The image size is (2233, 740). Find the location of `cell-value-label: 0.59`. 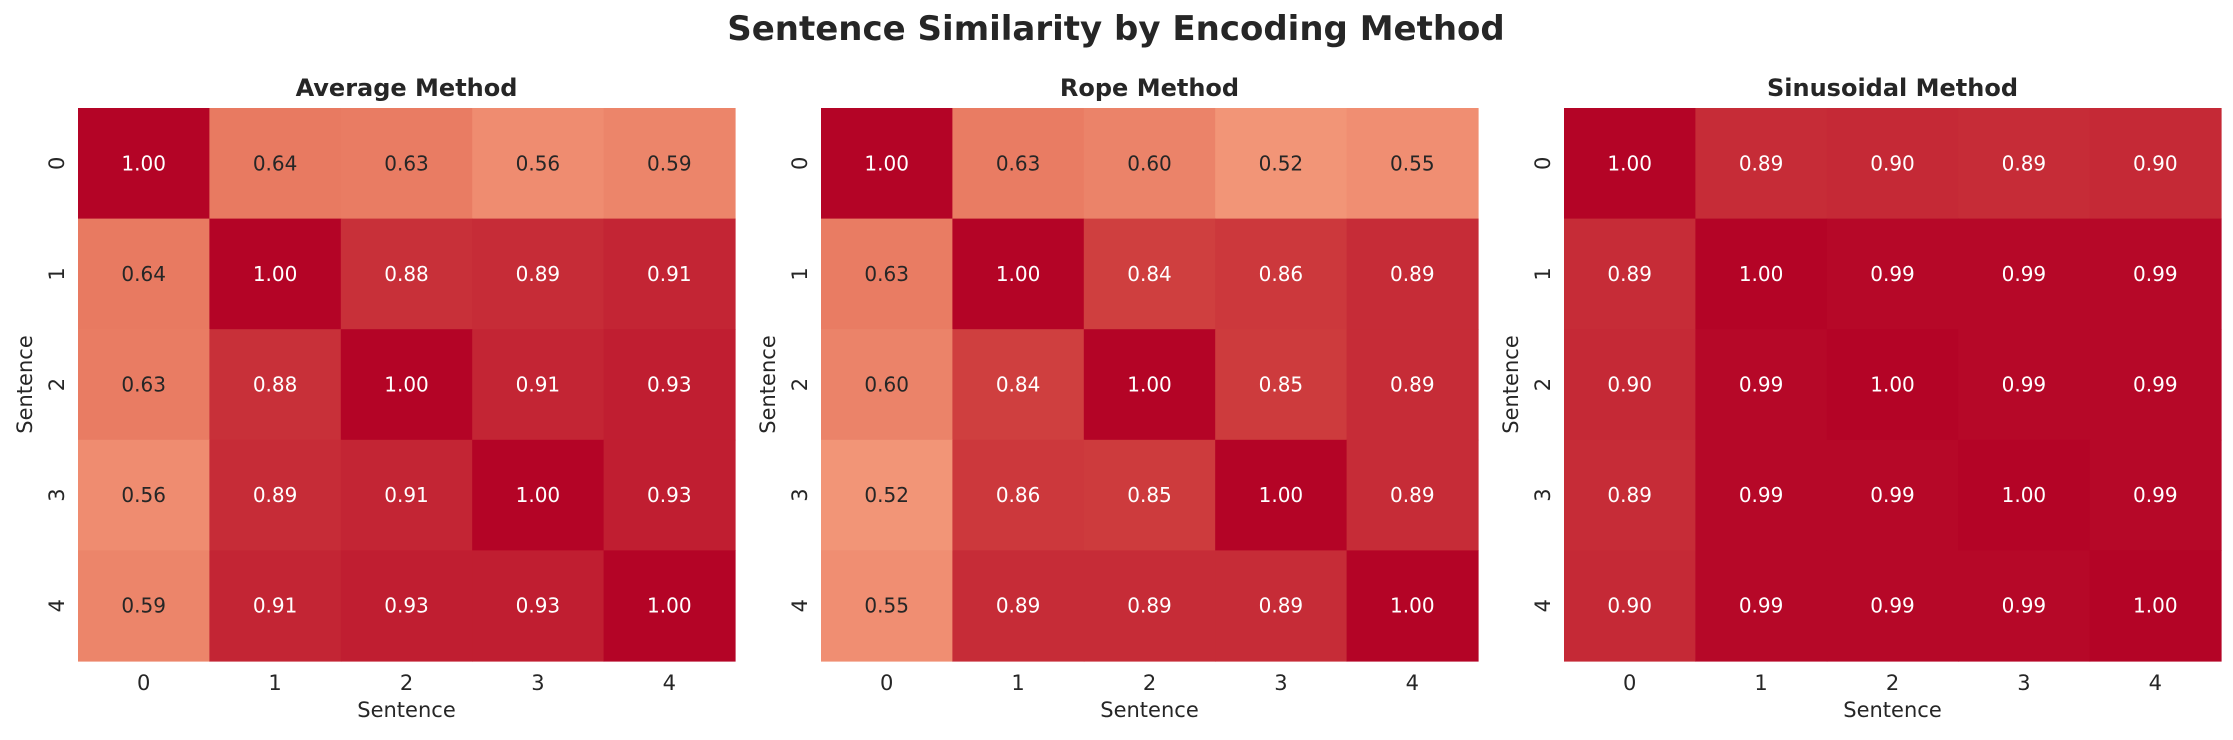

cell-value-label: 0.59 is located at coordinates (669, 163).